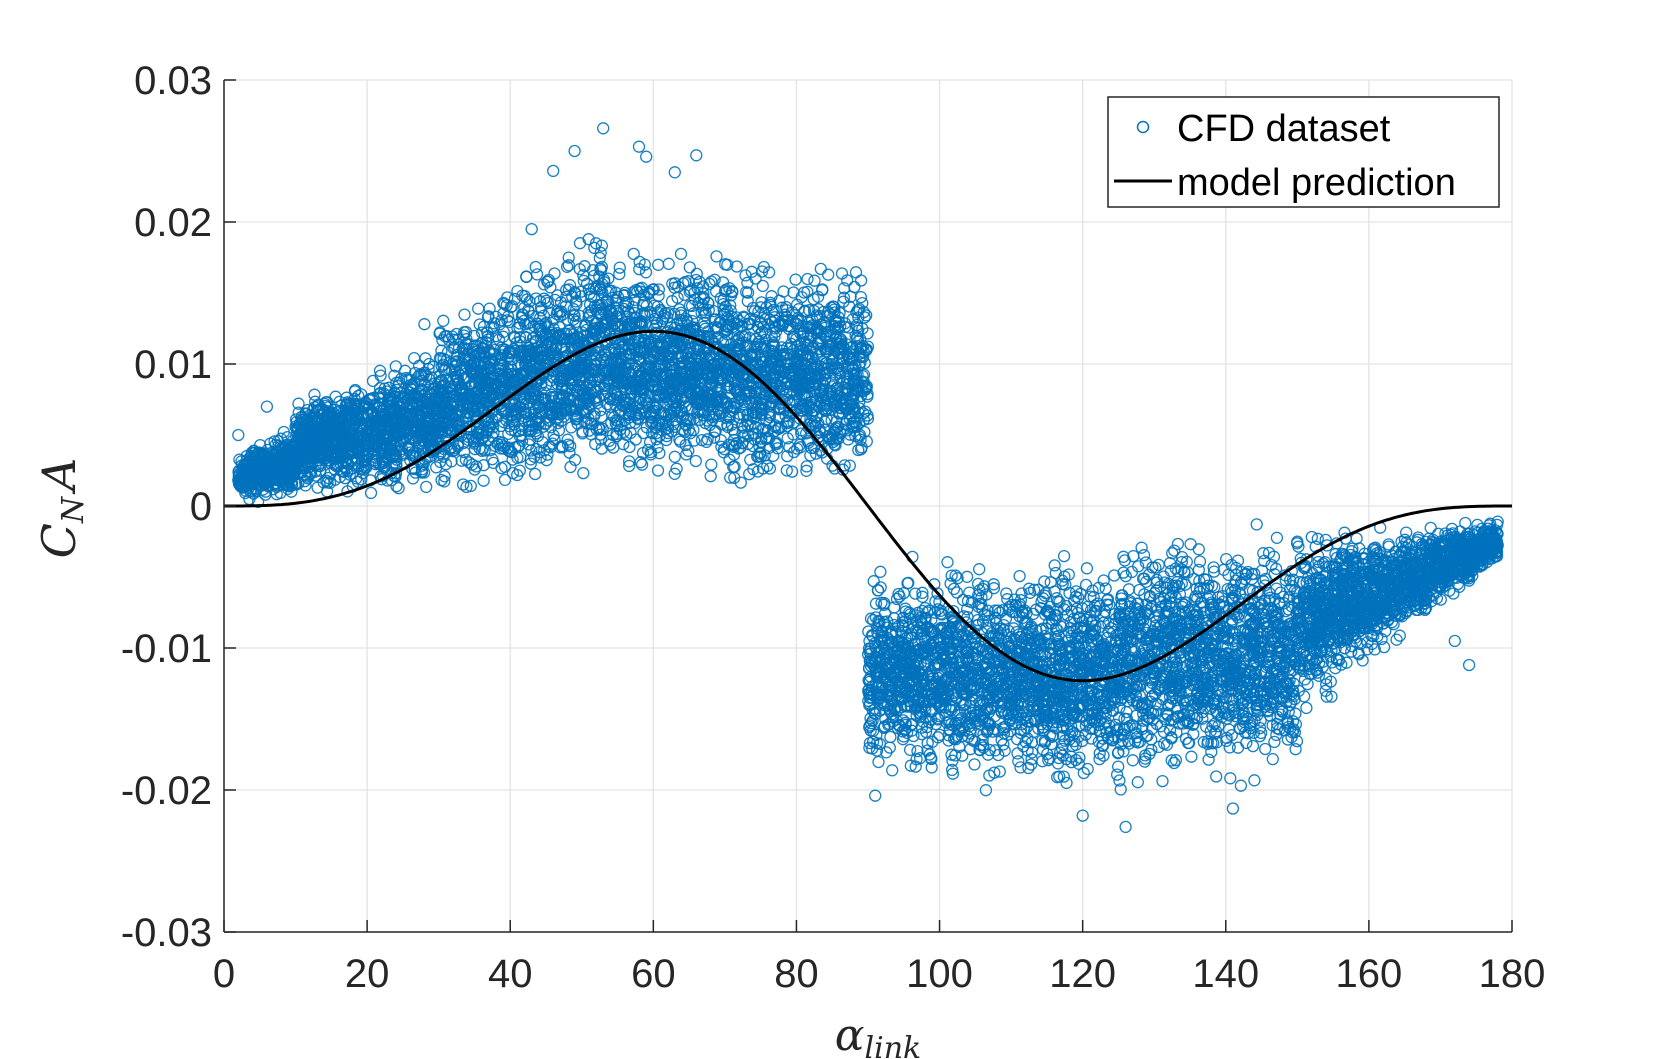 This screenshot has width=1660, height=1059. What do you see at coordinates (570, 446) in the screenshot?
I see `scatter-point-2073` at bounding box center [570, 446].